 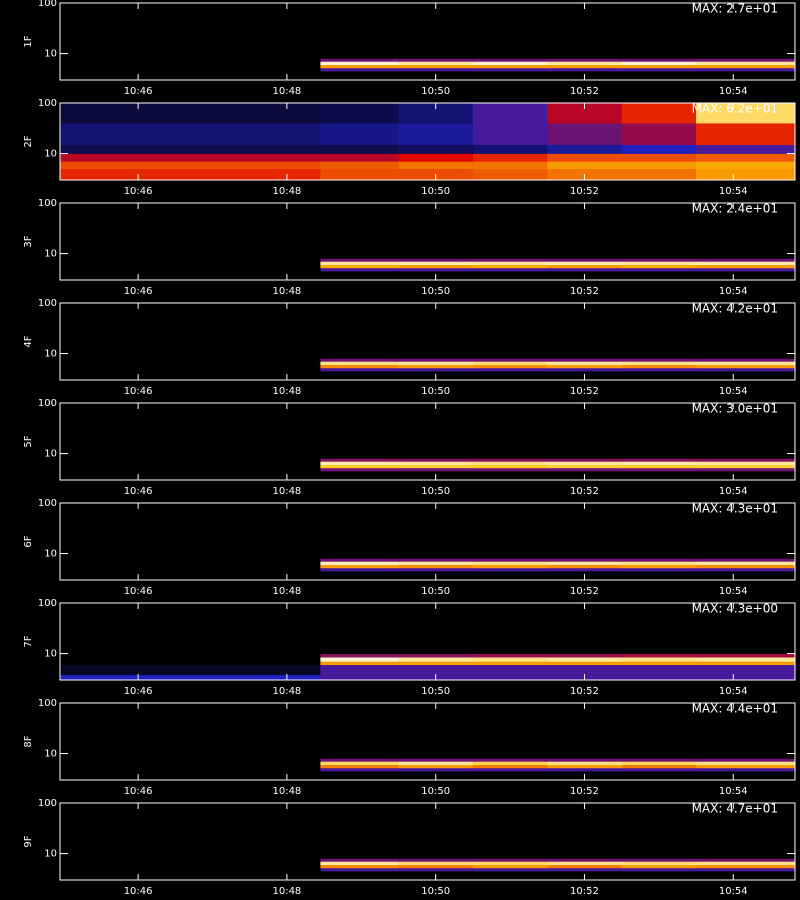 I want to click on y-tick-label: 100, so click(x=47, y=703).